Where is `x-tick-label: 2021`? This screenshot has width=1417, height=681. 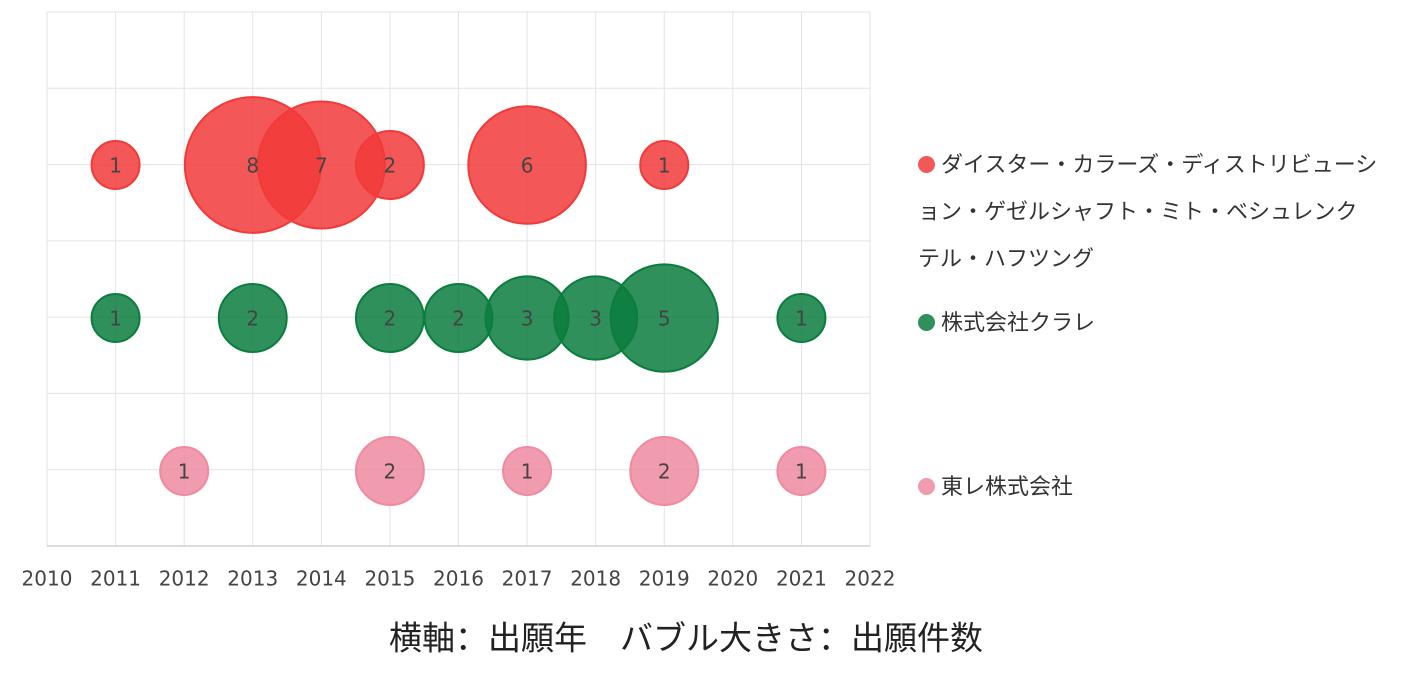 x-tick-label: 2021 is located at coordinates (801, 579).